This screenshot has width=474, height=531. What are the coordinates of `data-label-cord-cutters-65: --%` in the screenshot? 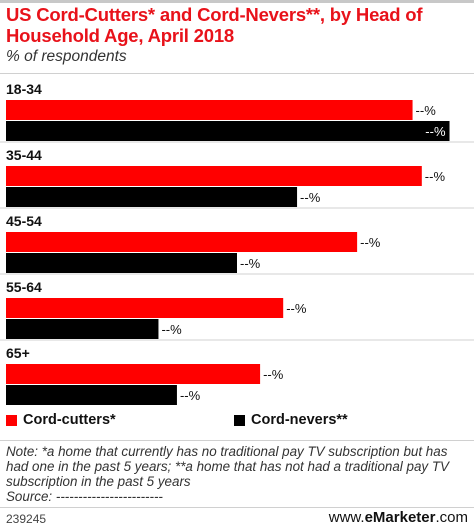 It's located at (273, 374).